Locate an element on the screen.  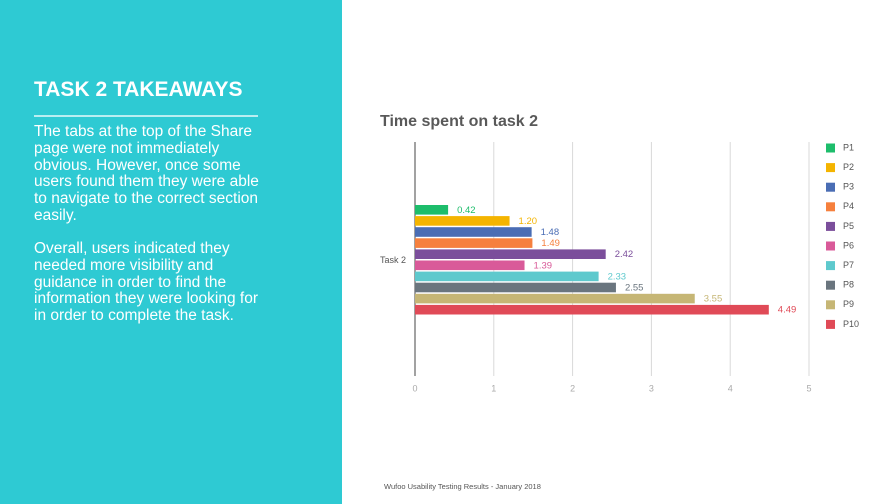
value-label: 1.20 is located at coordinates (528, 221).